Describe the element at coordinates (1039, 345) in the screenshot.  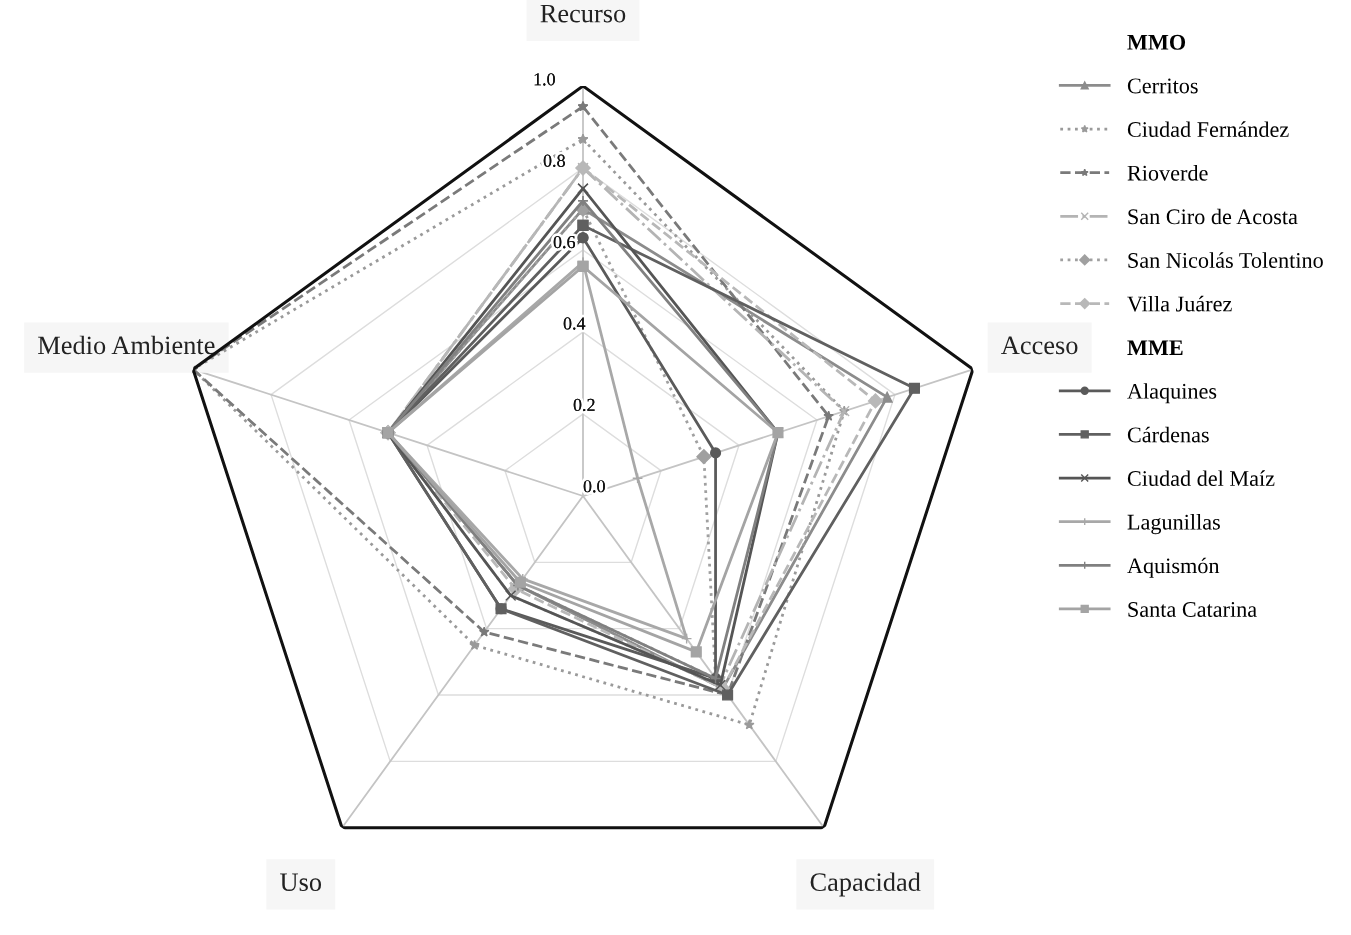
I see `spoke-label: Acceso` at that location.